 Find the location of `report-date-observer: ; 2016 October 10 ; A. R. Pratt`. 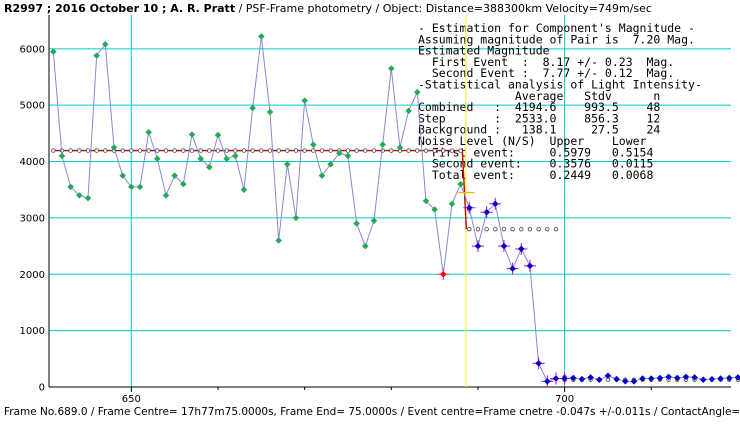

report-date-observer: ; 2016 October 10 ; A. R. Pratt is located at coordinates (139, 8).